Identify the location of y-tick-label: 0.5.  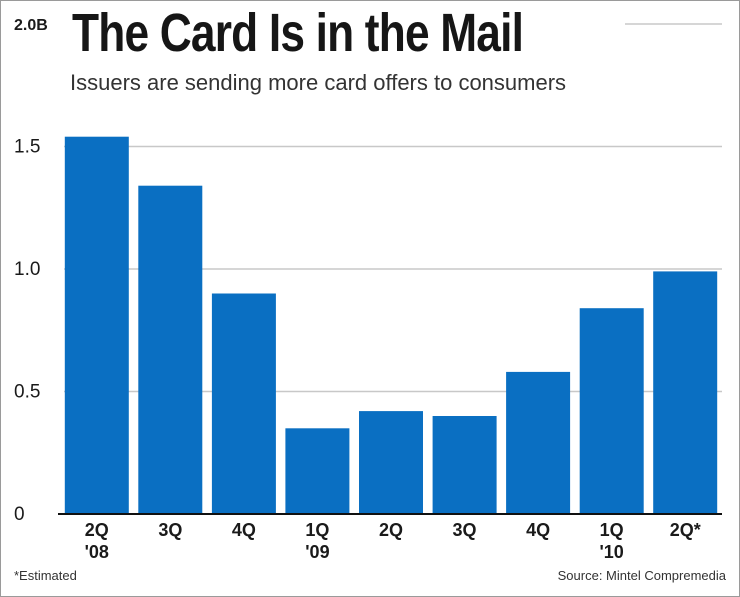
(27, 392).